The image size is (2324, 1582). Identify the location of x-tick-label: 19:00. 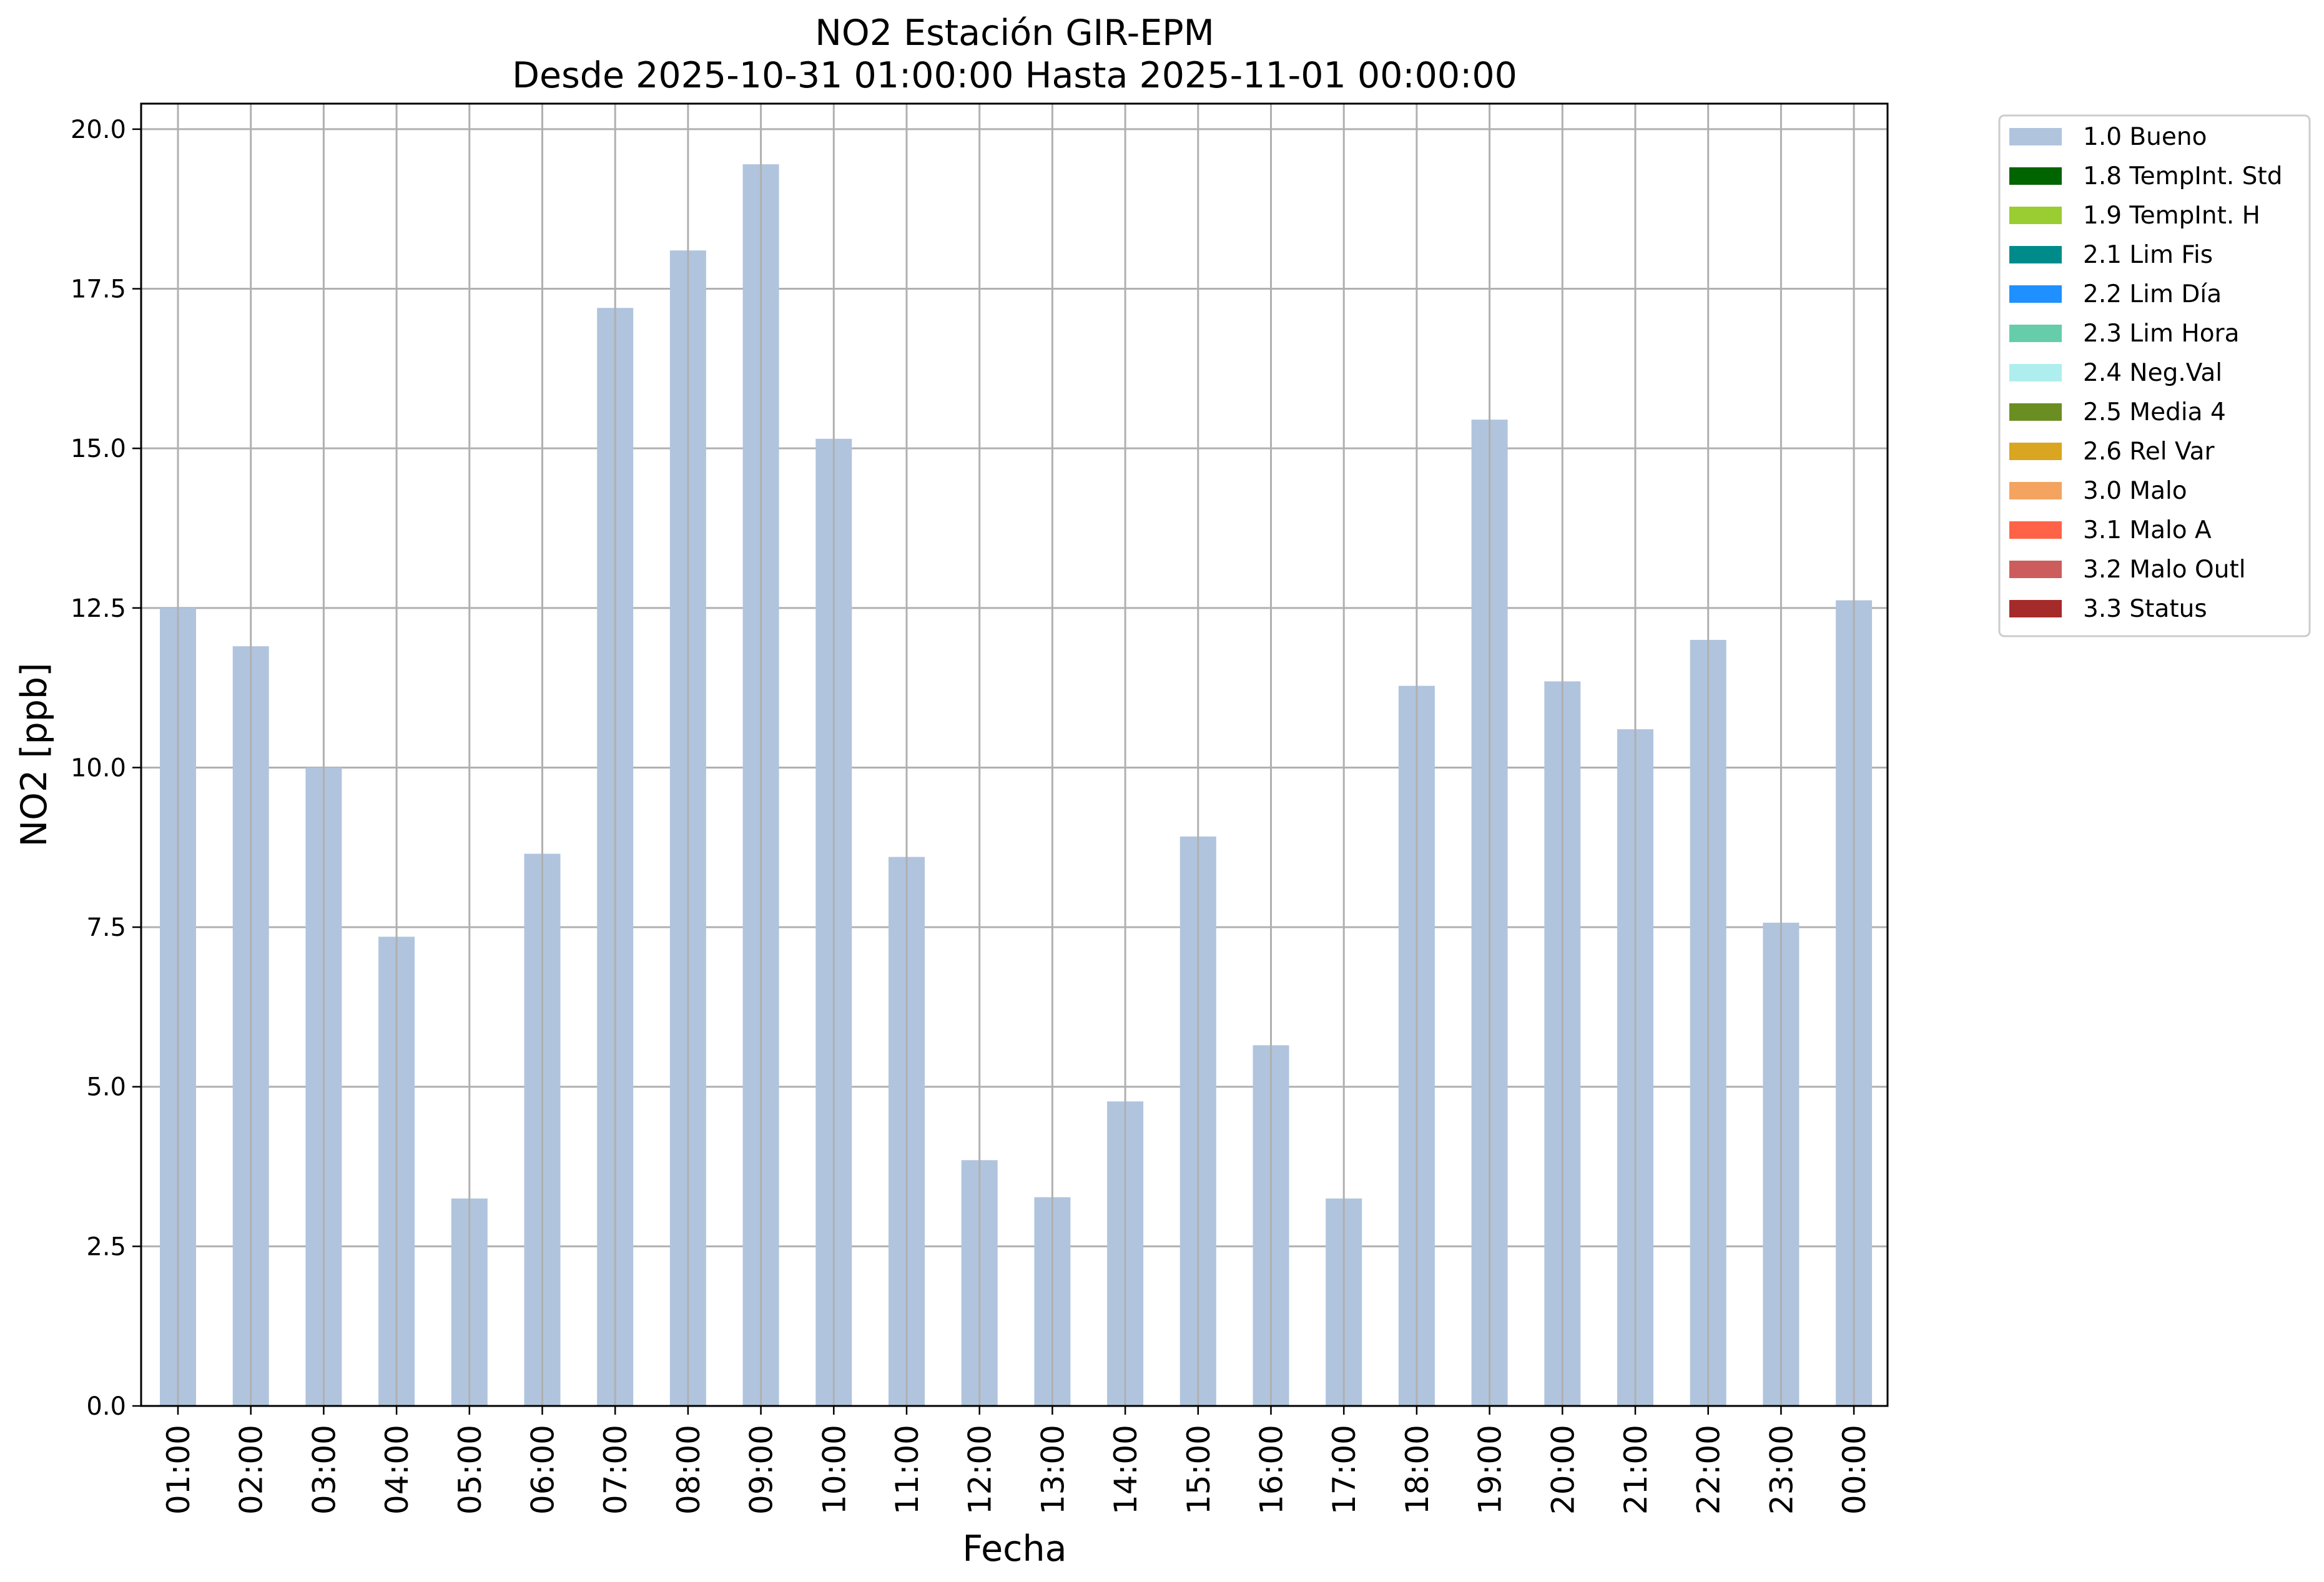
(1490, 1470).